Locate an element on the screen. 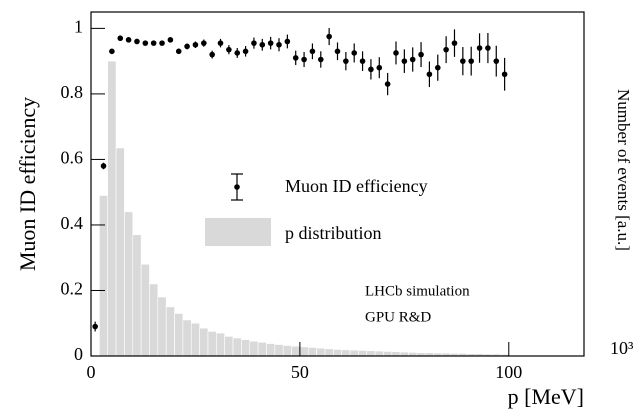 The image size is (641, 419). legend-marker is located at coordinates (237, 187).